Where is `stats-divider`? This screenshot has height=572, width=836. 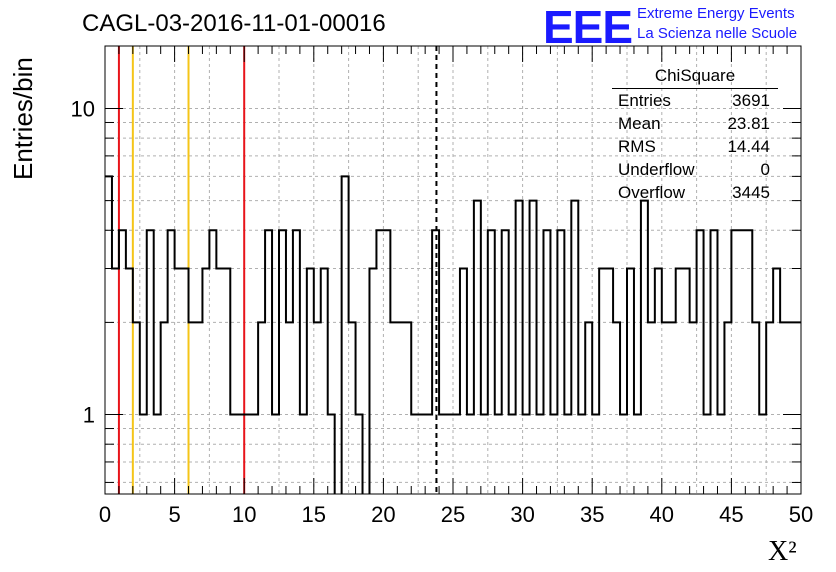
stats-divider is located at coordinates (695, 88).